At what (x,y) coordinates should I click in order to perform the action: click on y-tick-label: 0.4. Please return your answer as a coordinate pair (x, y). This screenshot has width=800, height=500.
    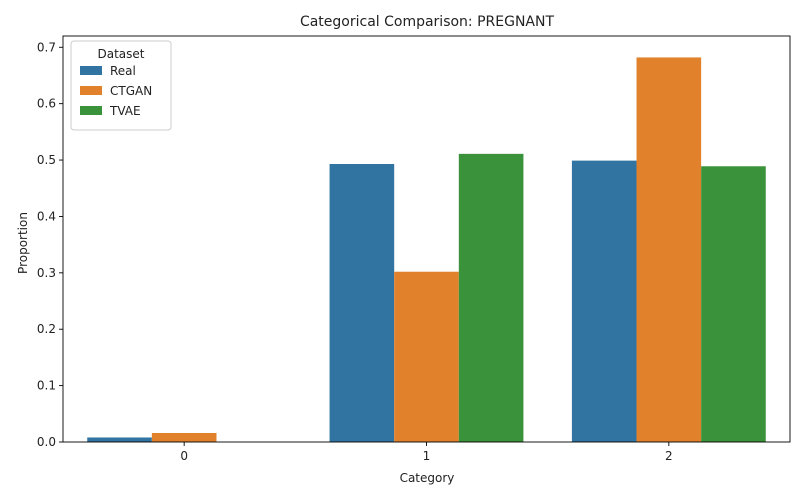
    Looking at the image, I should click on (46, 216).